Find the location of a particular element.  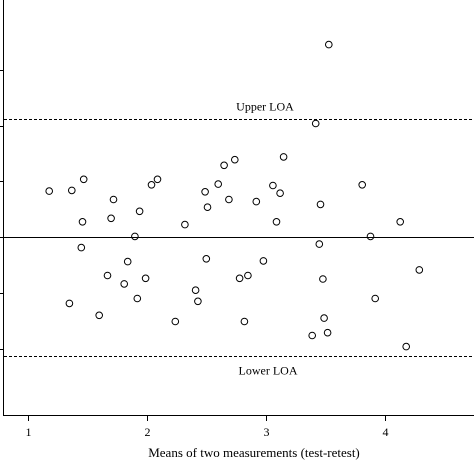

y-ticks is located at coordinates (2, 210).